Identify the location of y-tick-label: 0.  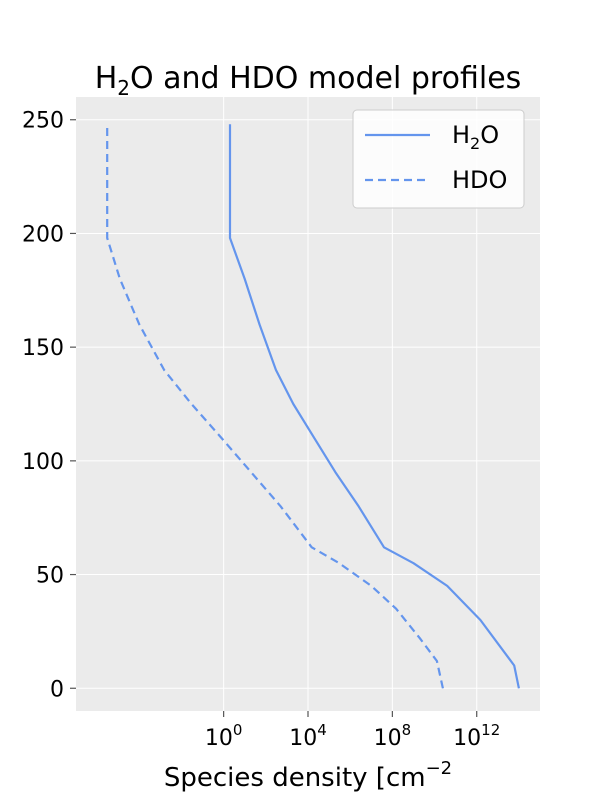
(57, 689).